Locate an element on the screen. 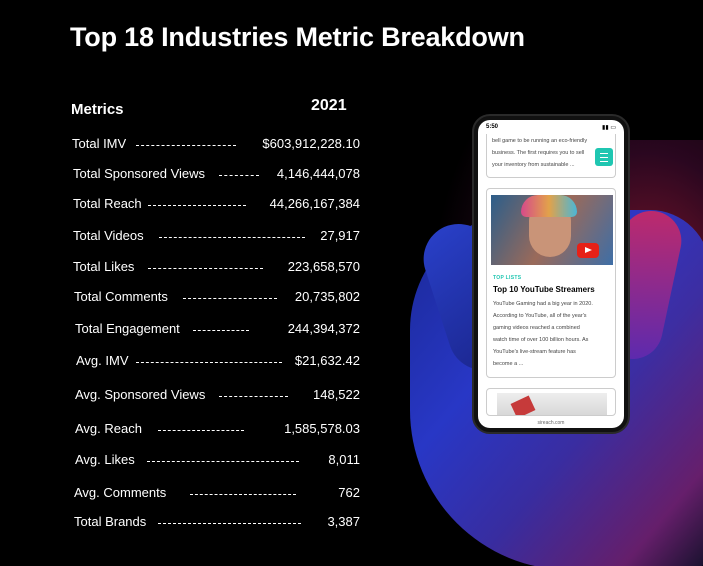 Image resolution: width=703 pixels, height=566 pixels. metric-label: Total Reach is located at coordinates (107, 203).